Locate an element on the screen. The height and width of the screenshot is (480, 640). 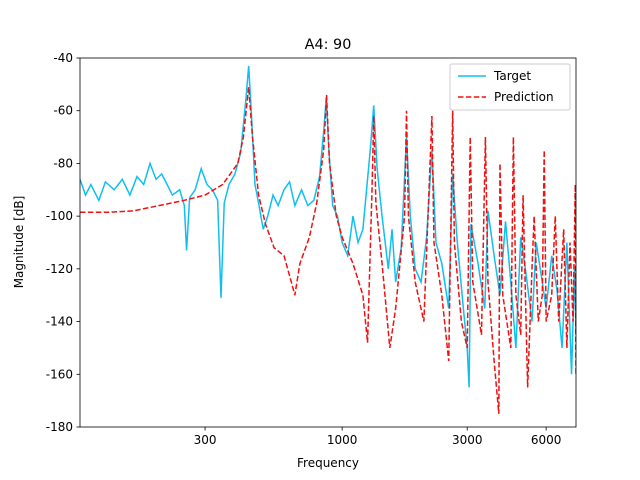
y-tick-label: -100 is located at coordinates (59, 216).